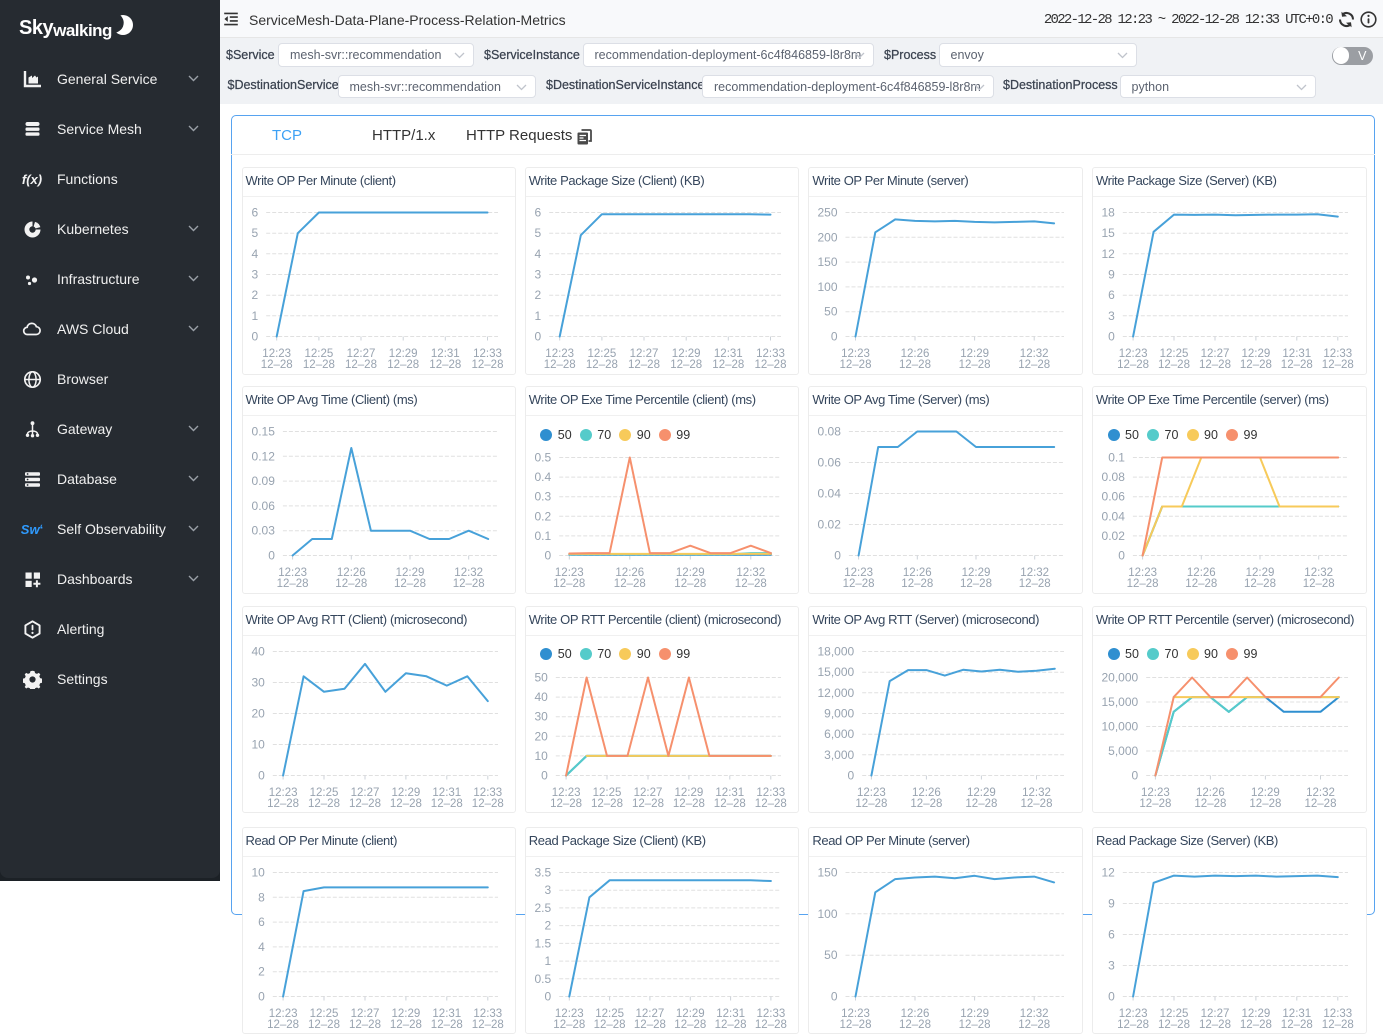 The width and height of the screenshot is (1383, 1035). Describe the element at coordinates (258, 651) in the screenshot. I see `svg-text: 40` at that location.